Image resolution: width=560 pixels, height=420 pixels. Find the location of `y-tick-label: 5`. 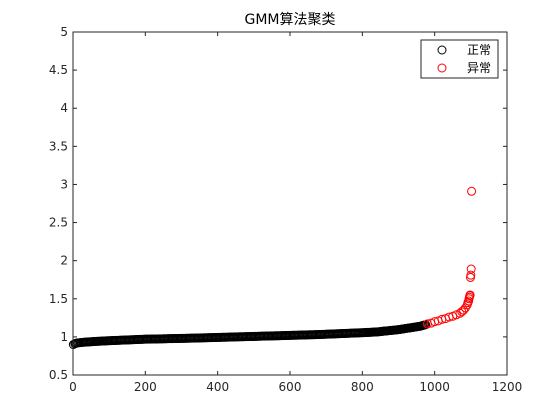

y-tick-label: 5 is located at coordinates (64, 32).